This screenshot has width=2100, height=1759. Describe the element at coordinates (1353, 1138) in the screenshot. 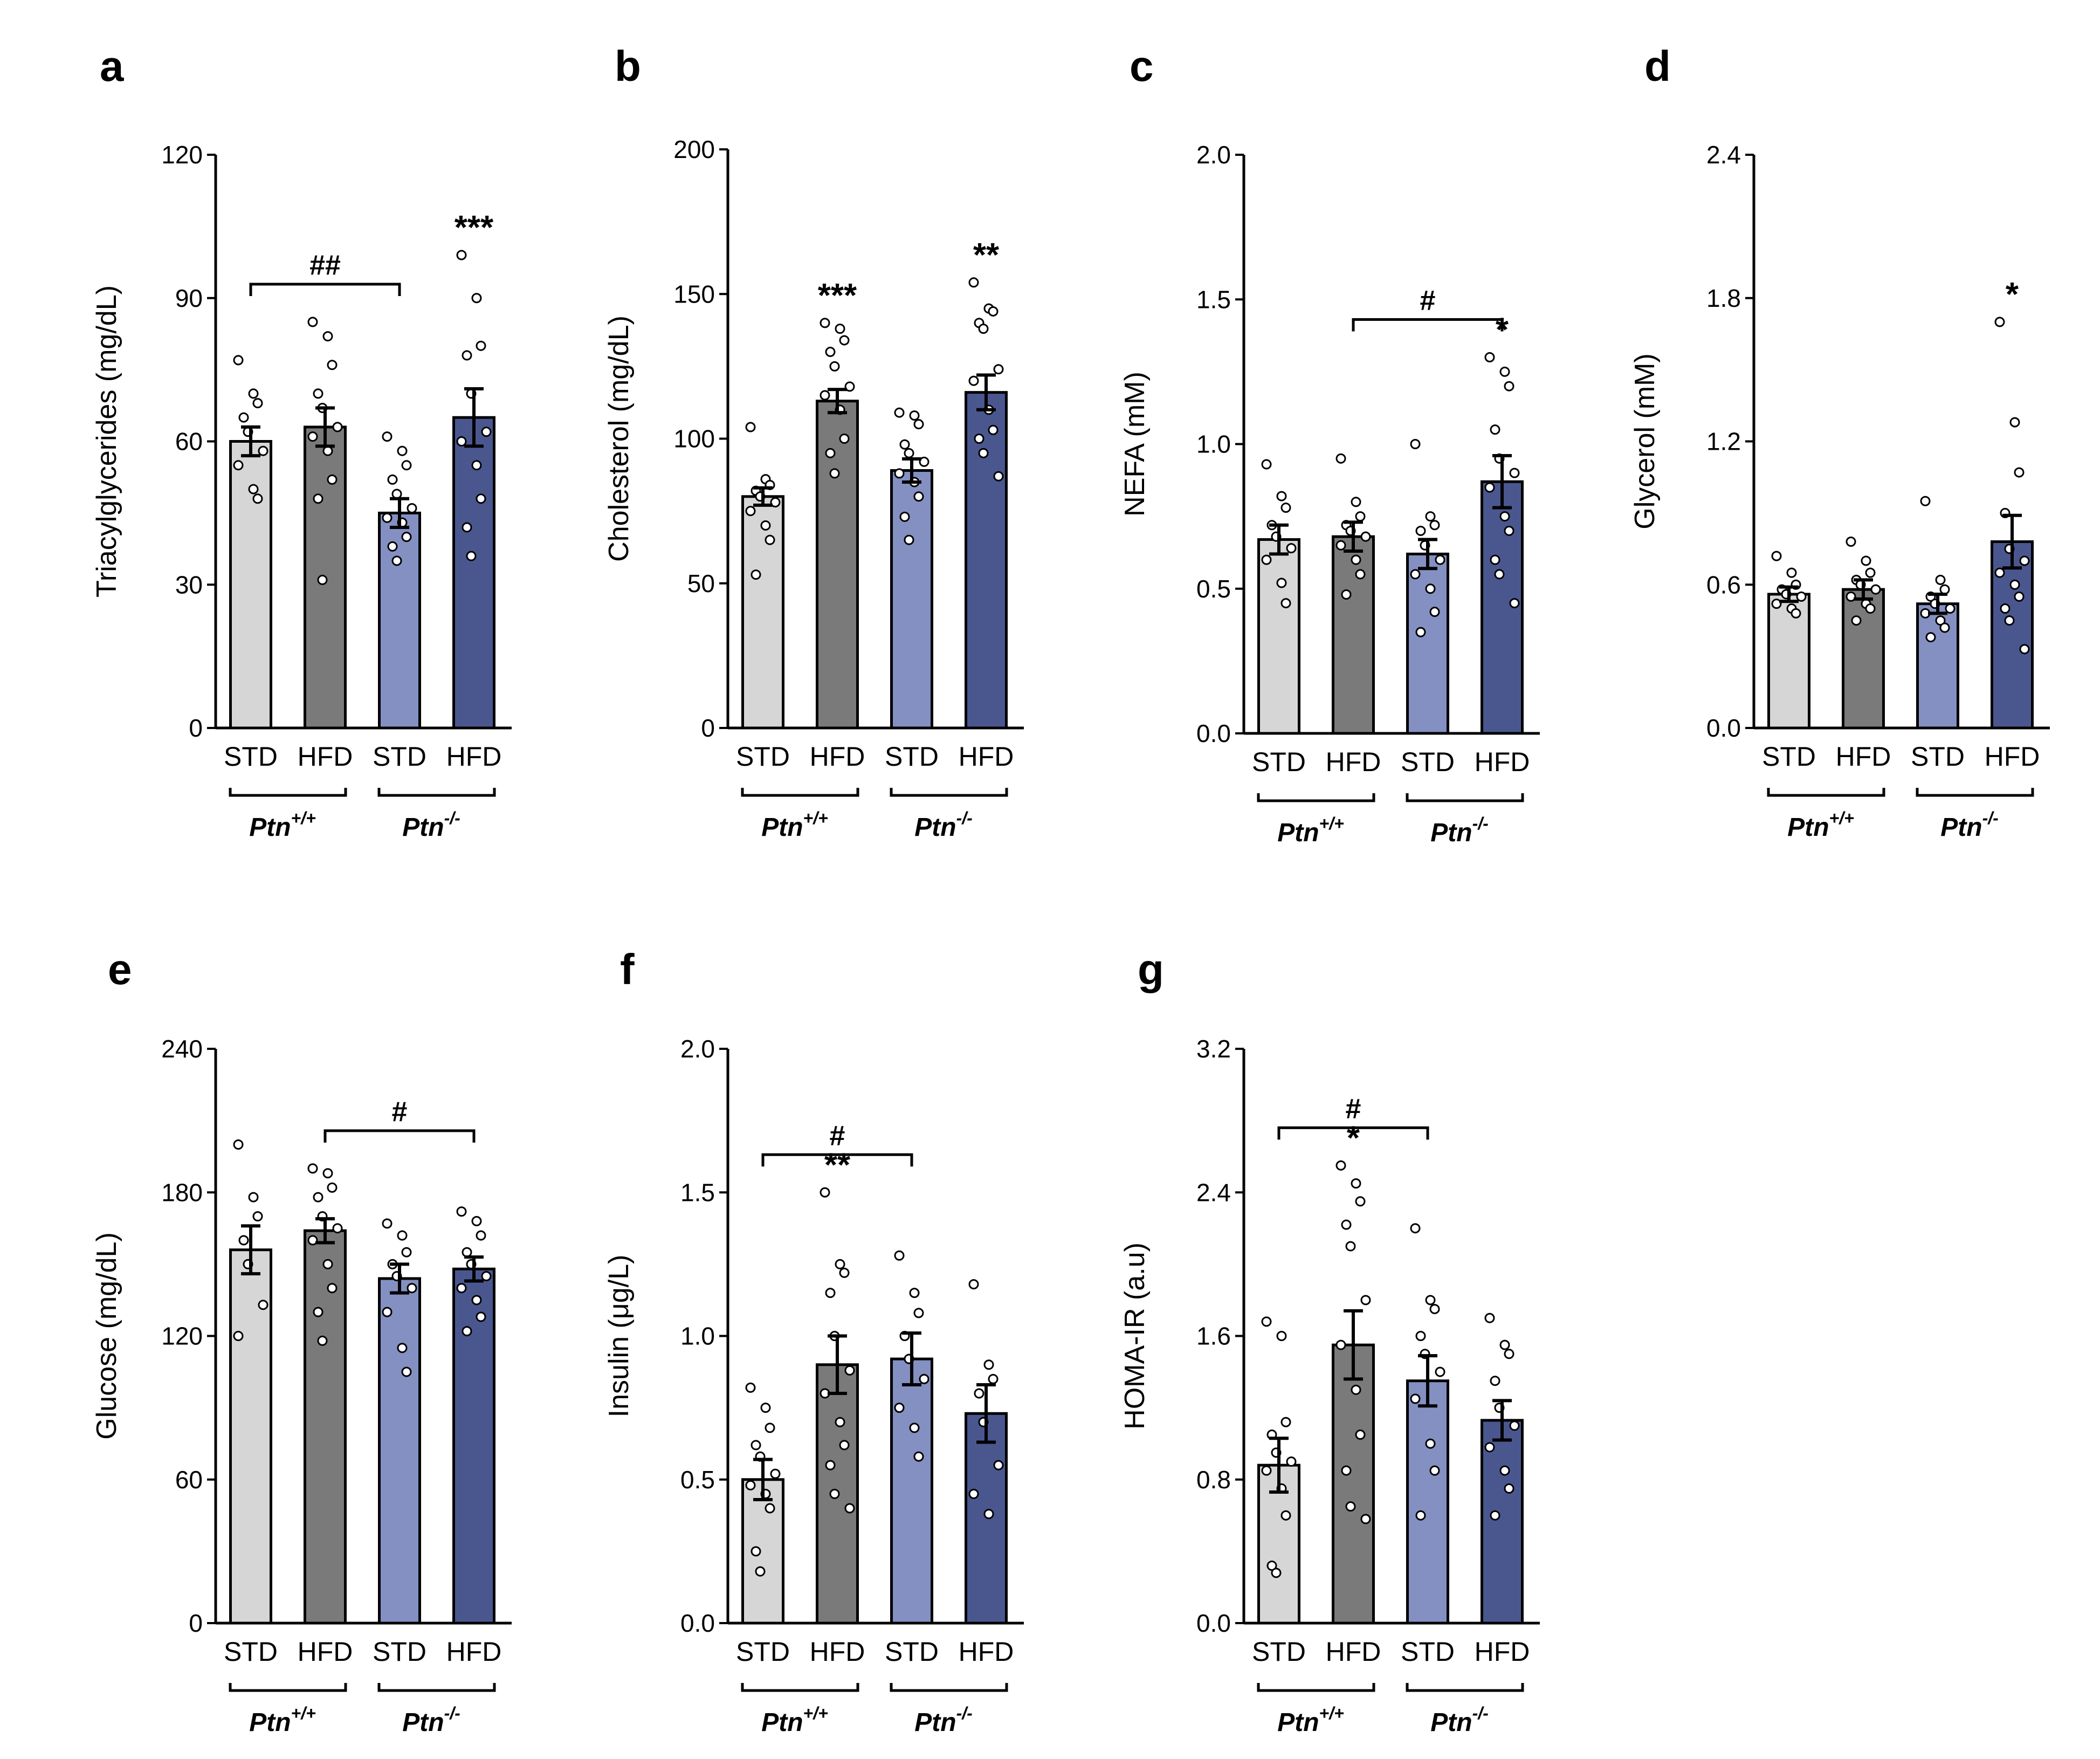

I see `significance-stars: *` at that location.